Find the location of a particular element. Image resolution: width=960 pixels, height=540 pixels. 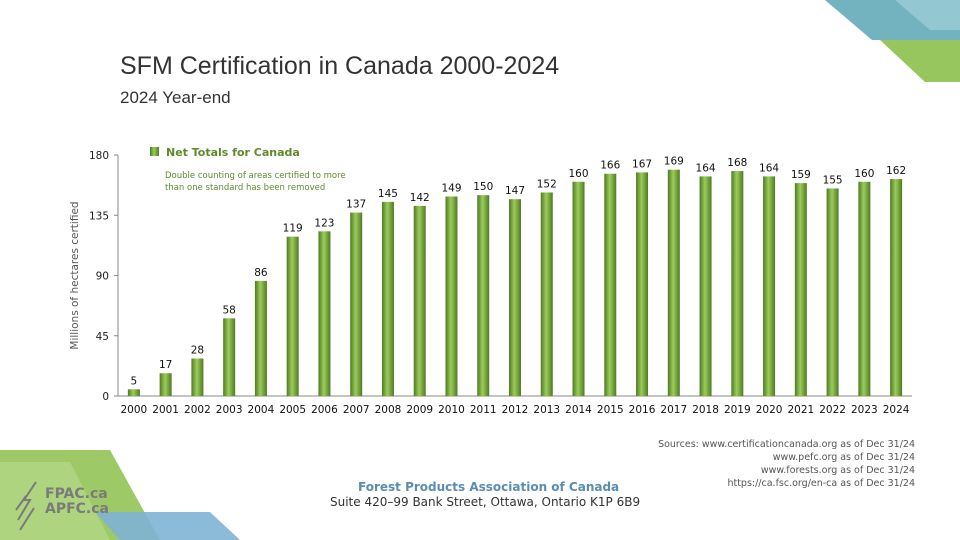

data-label: 147 is located at coordinates (515, 191).